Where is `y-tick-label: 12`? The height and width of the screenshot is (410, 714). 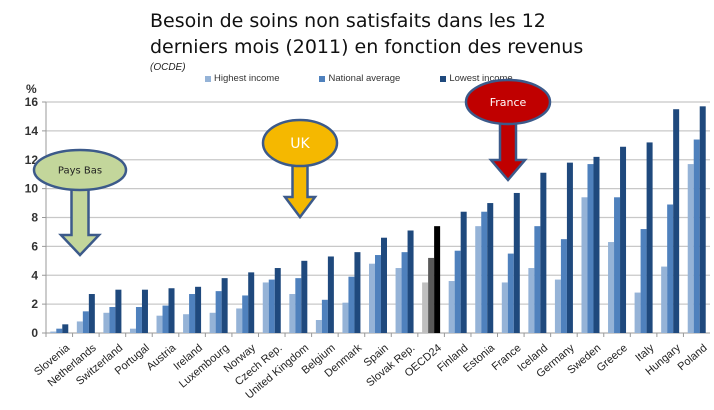 y-tick-label: 12 is located at coordinates (32, 160).